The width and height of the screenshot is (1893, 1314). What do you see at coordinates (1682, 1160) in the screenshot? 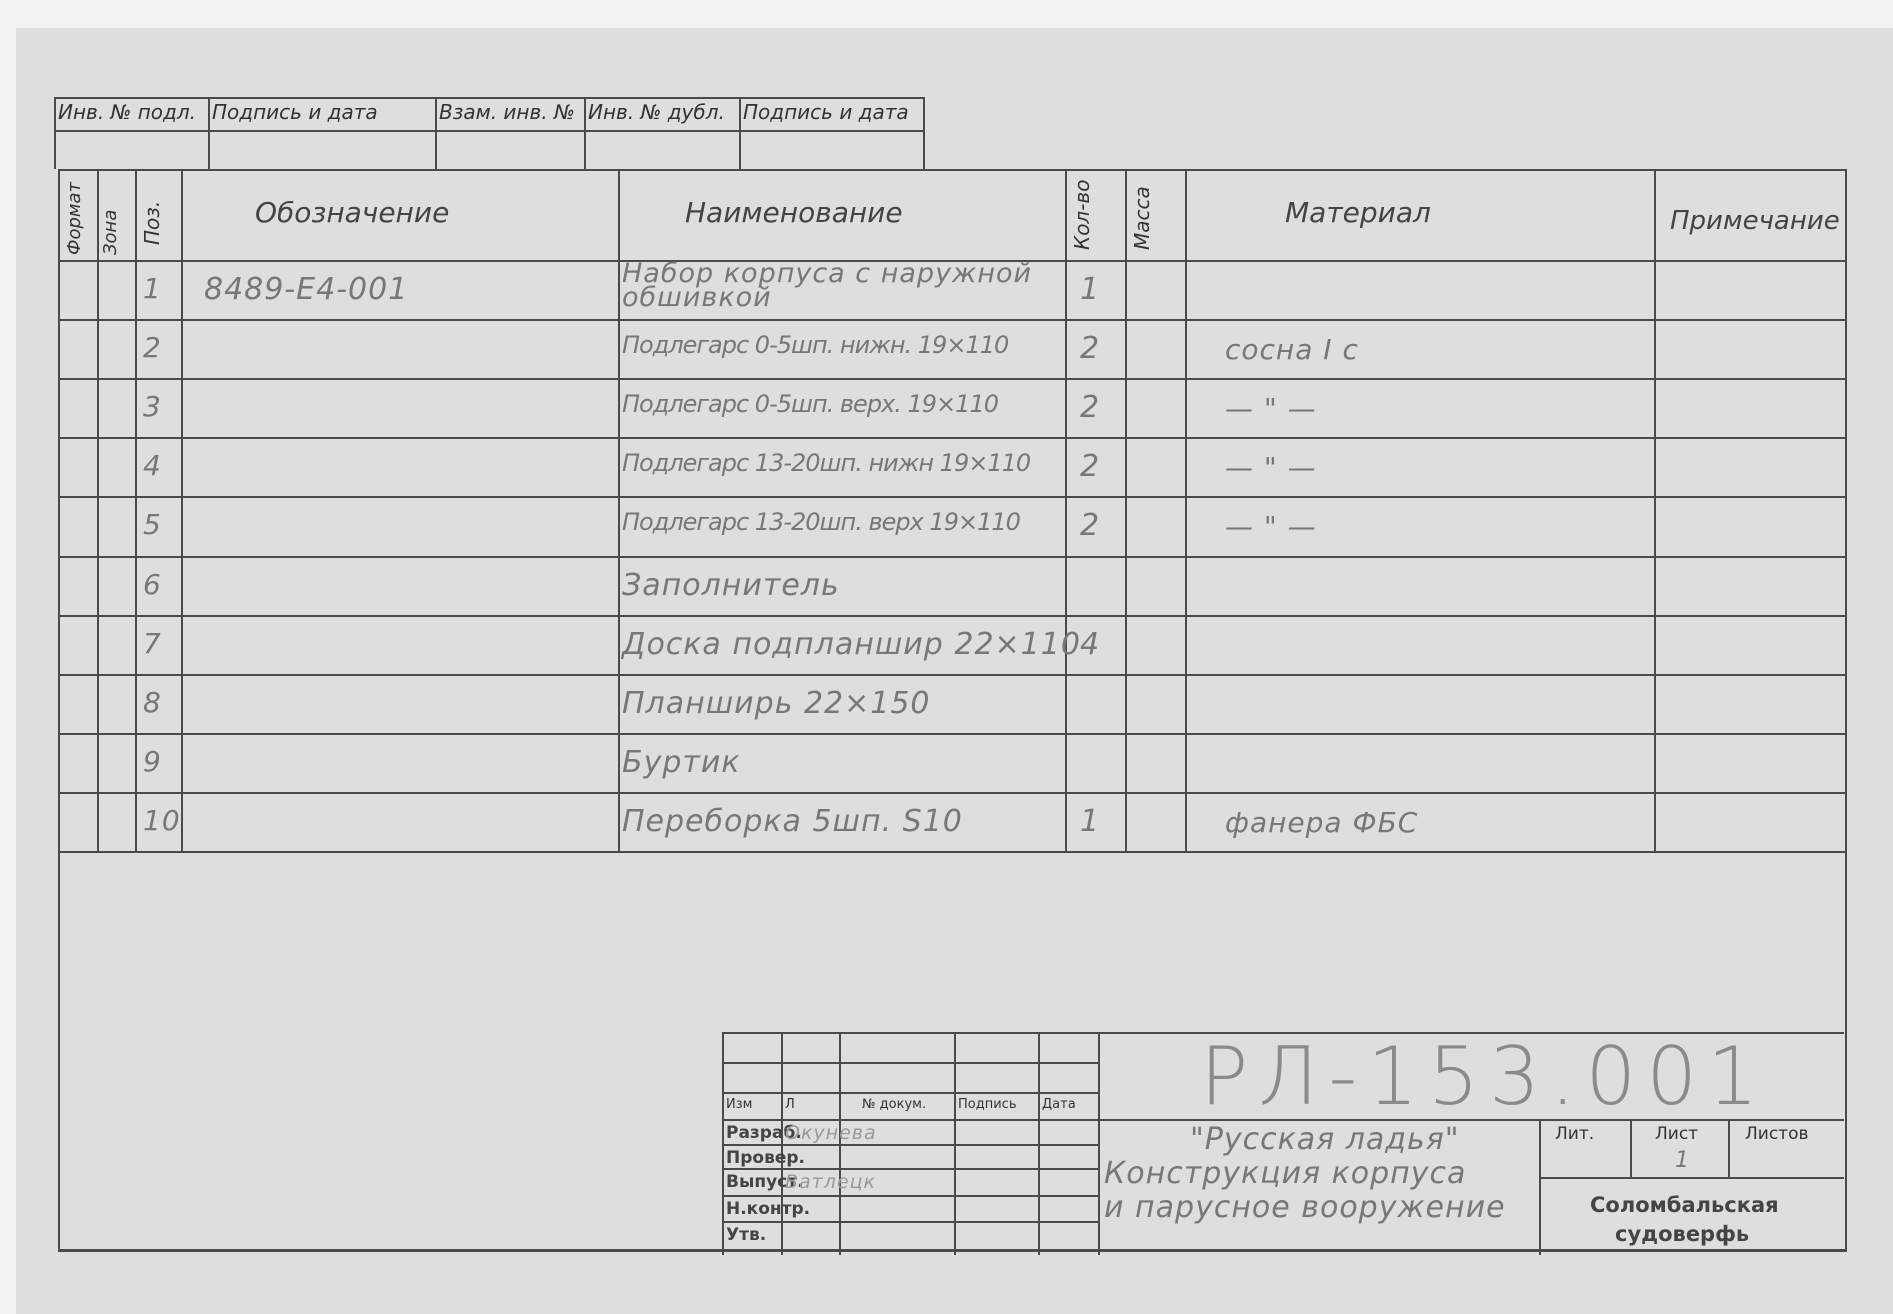
I see `sheet-value: 1` at bounding box center [1682, 1160].